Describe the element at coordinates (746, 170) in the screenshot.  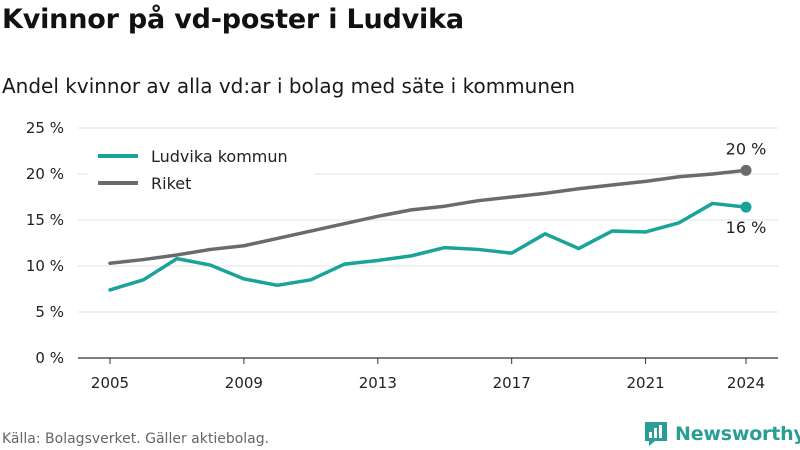
I see `end-point-riket` at that location.